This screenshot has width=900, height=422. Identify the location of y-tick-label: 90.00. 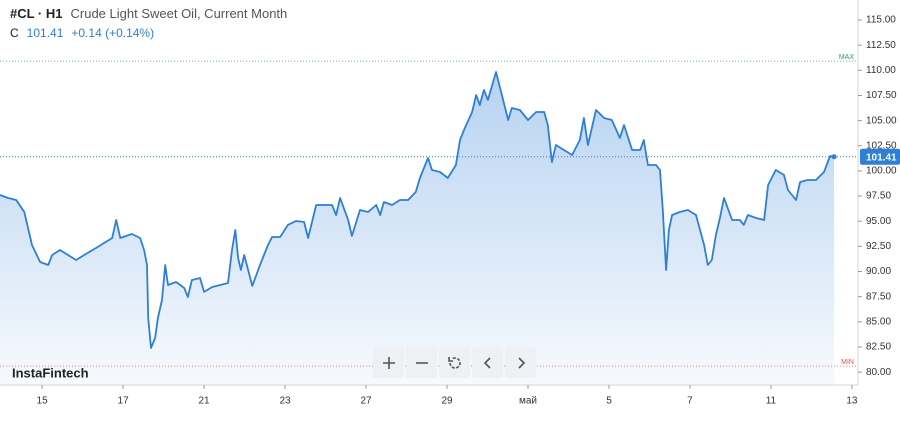
(878, 271).